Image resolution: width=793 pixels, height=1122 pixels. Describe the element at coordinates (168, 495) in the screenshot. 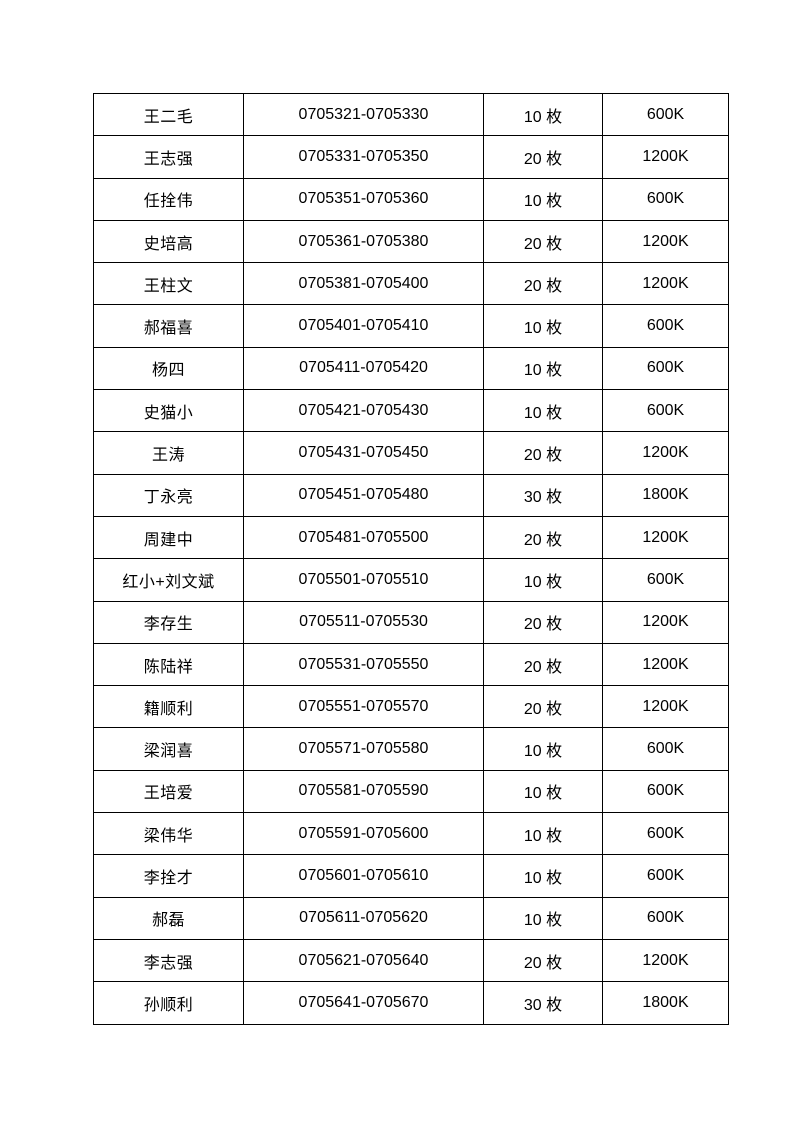

I see `name-cell: 丁永亮` at that location.